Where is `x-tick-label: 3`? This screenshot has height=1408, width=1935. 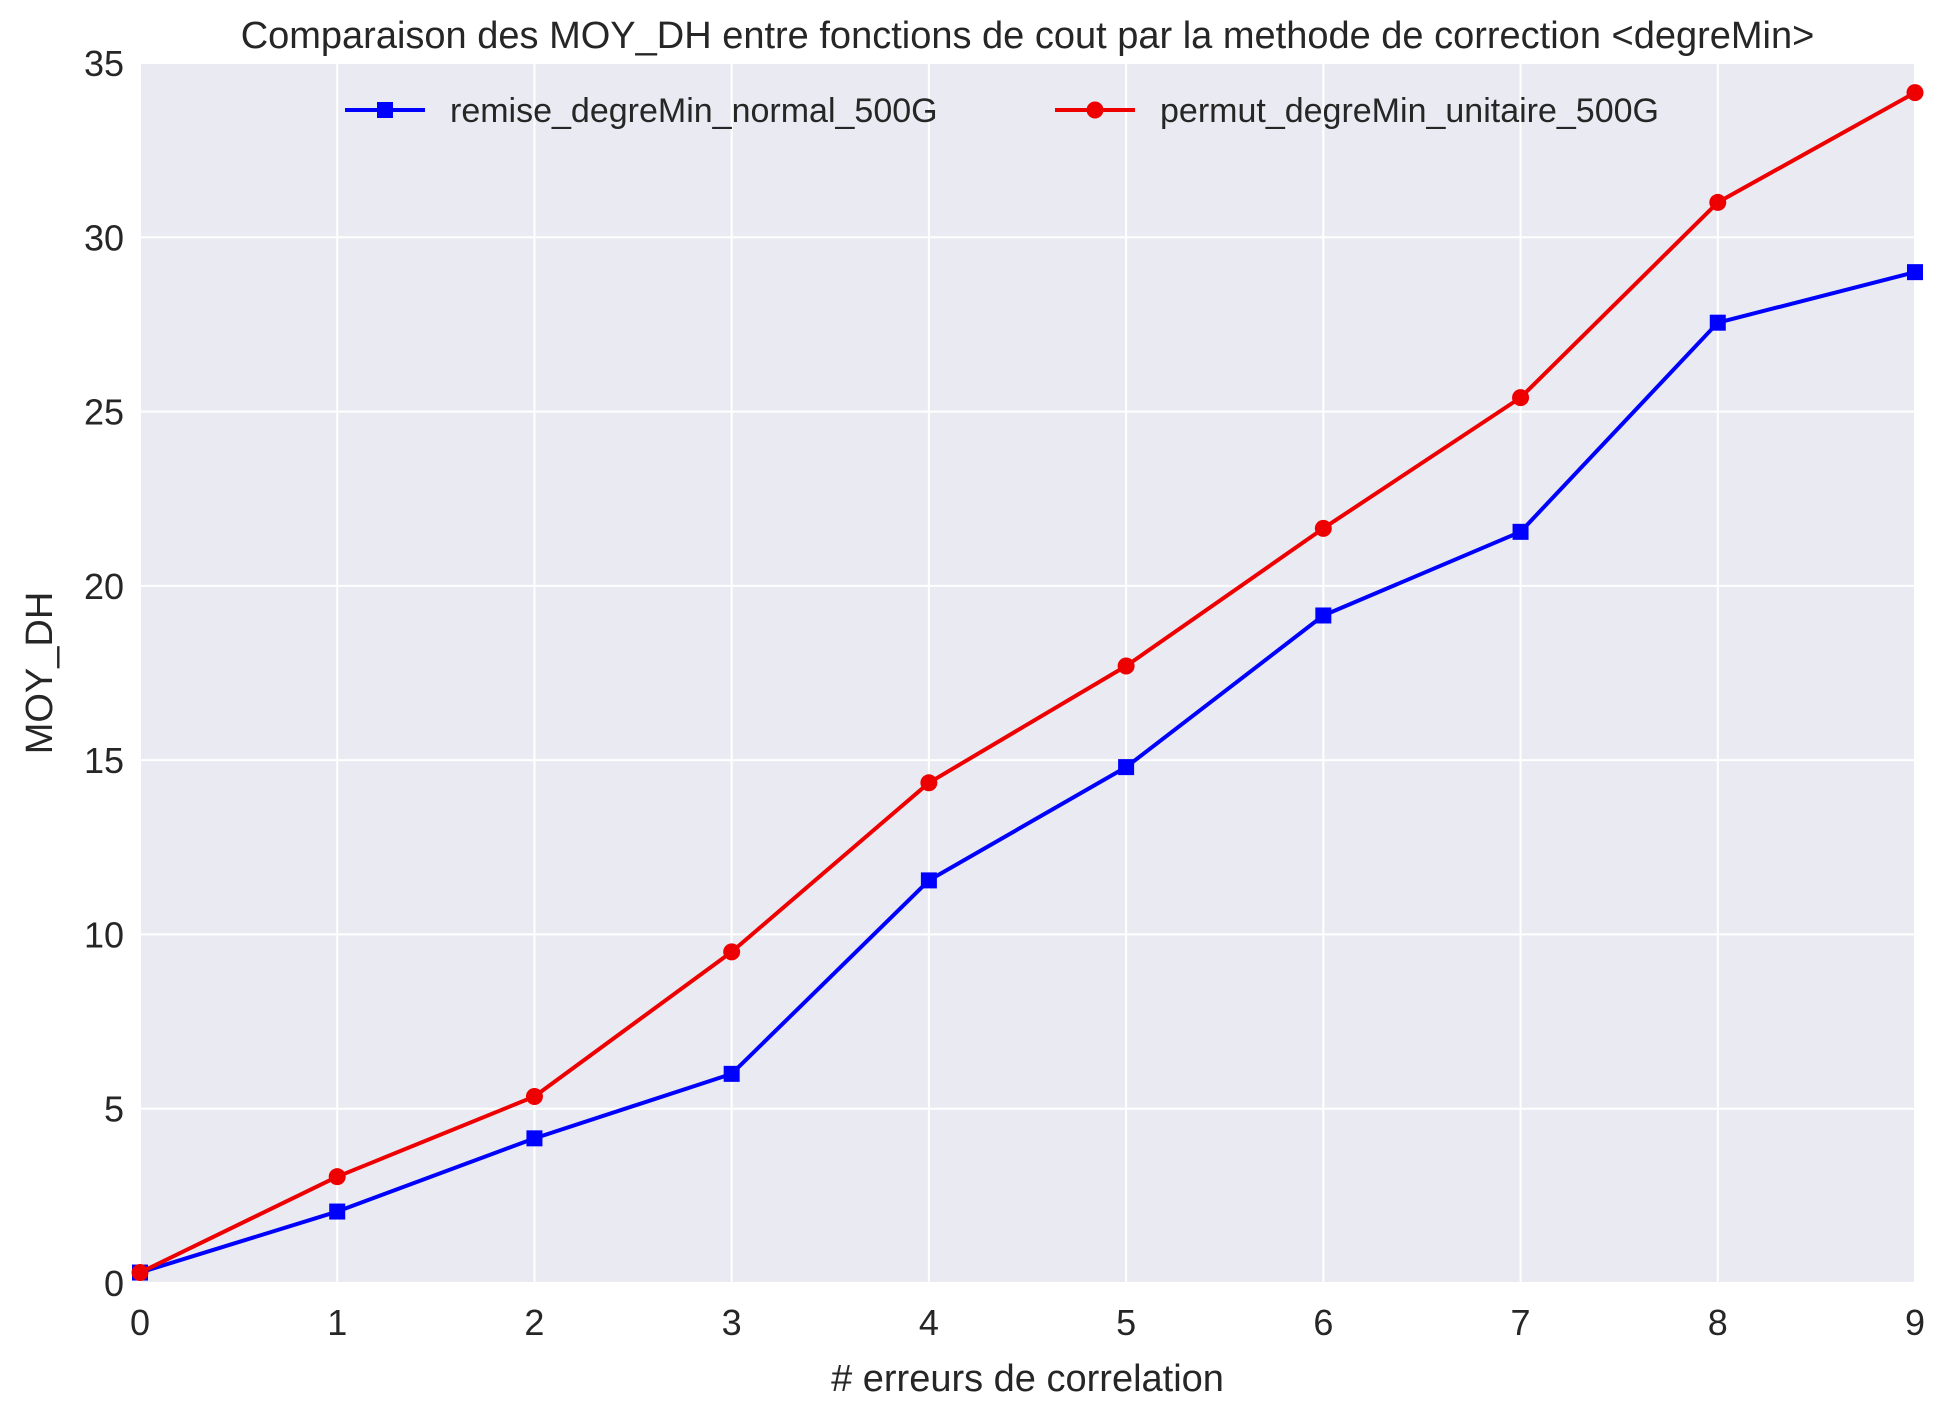 x-tick-label: 3 is located at coordinates (732, 1322).